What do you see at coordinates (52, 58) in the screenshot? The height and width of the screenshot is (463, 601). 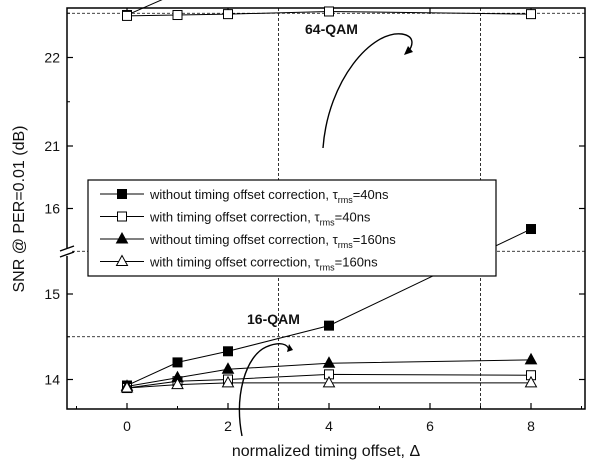 I see `y-tick-label: 22` at bounding box center [52, 58].